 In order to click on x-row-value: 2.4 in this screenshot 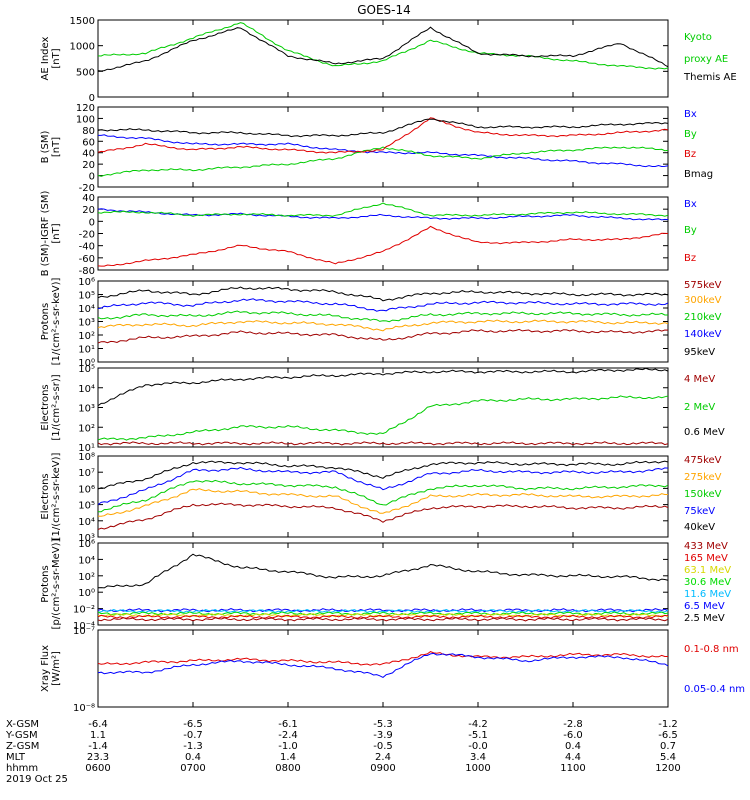, I will do `click(383, 757)`.